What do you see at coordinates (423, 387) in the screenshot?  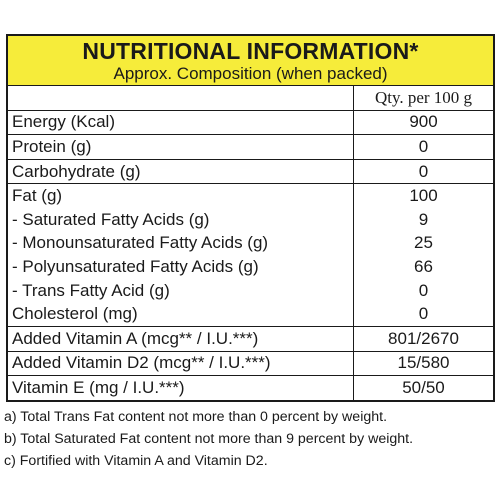 I see `nutrient-qty: 50/50` at bounding box center [423, 387].